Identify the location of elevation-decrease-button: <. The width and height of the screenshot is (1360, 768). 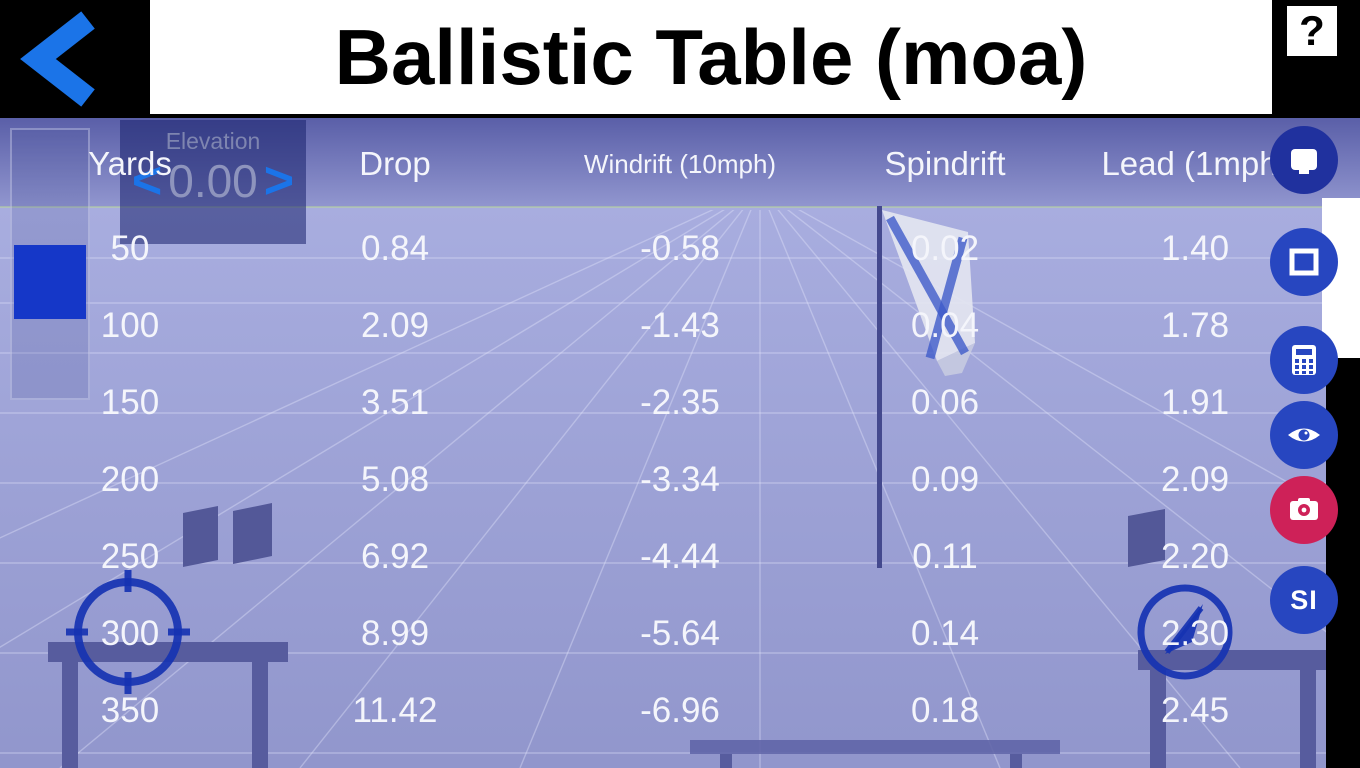
(147, 181).